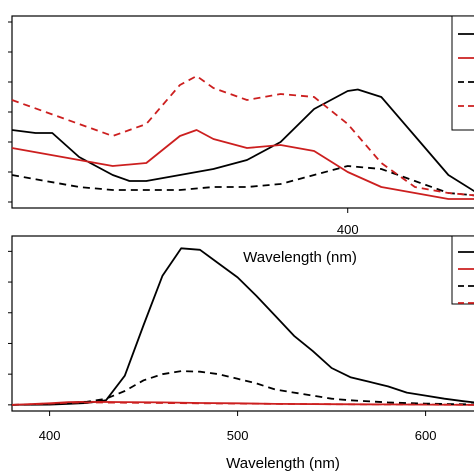 The image size is (474, 474). What do you see at coordinates (10, 328) in the screenshot?
I see `bottom-y-ticks` at bounding box center [10, 328].